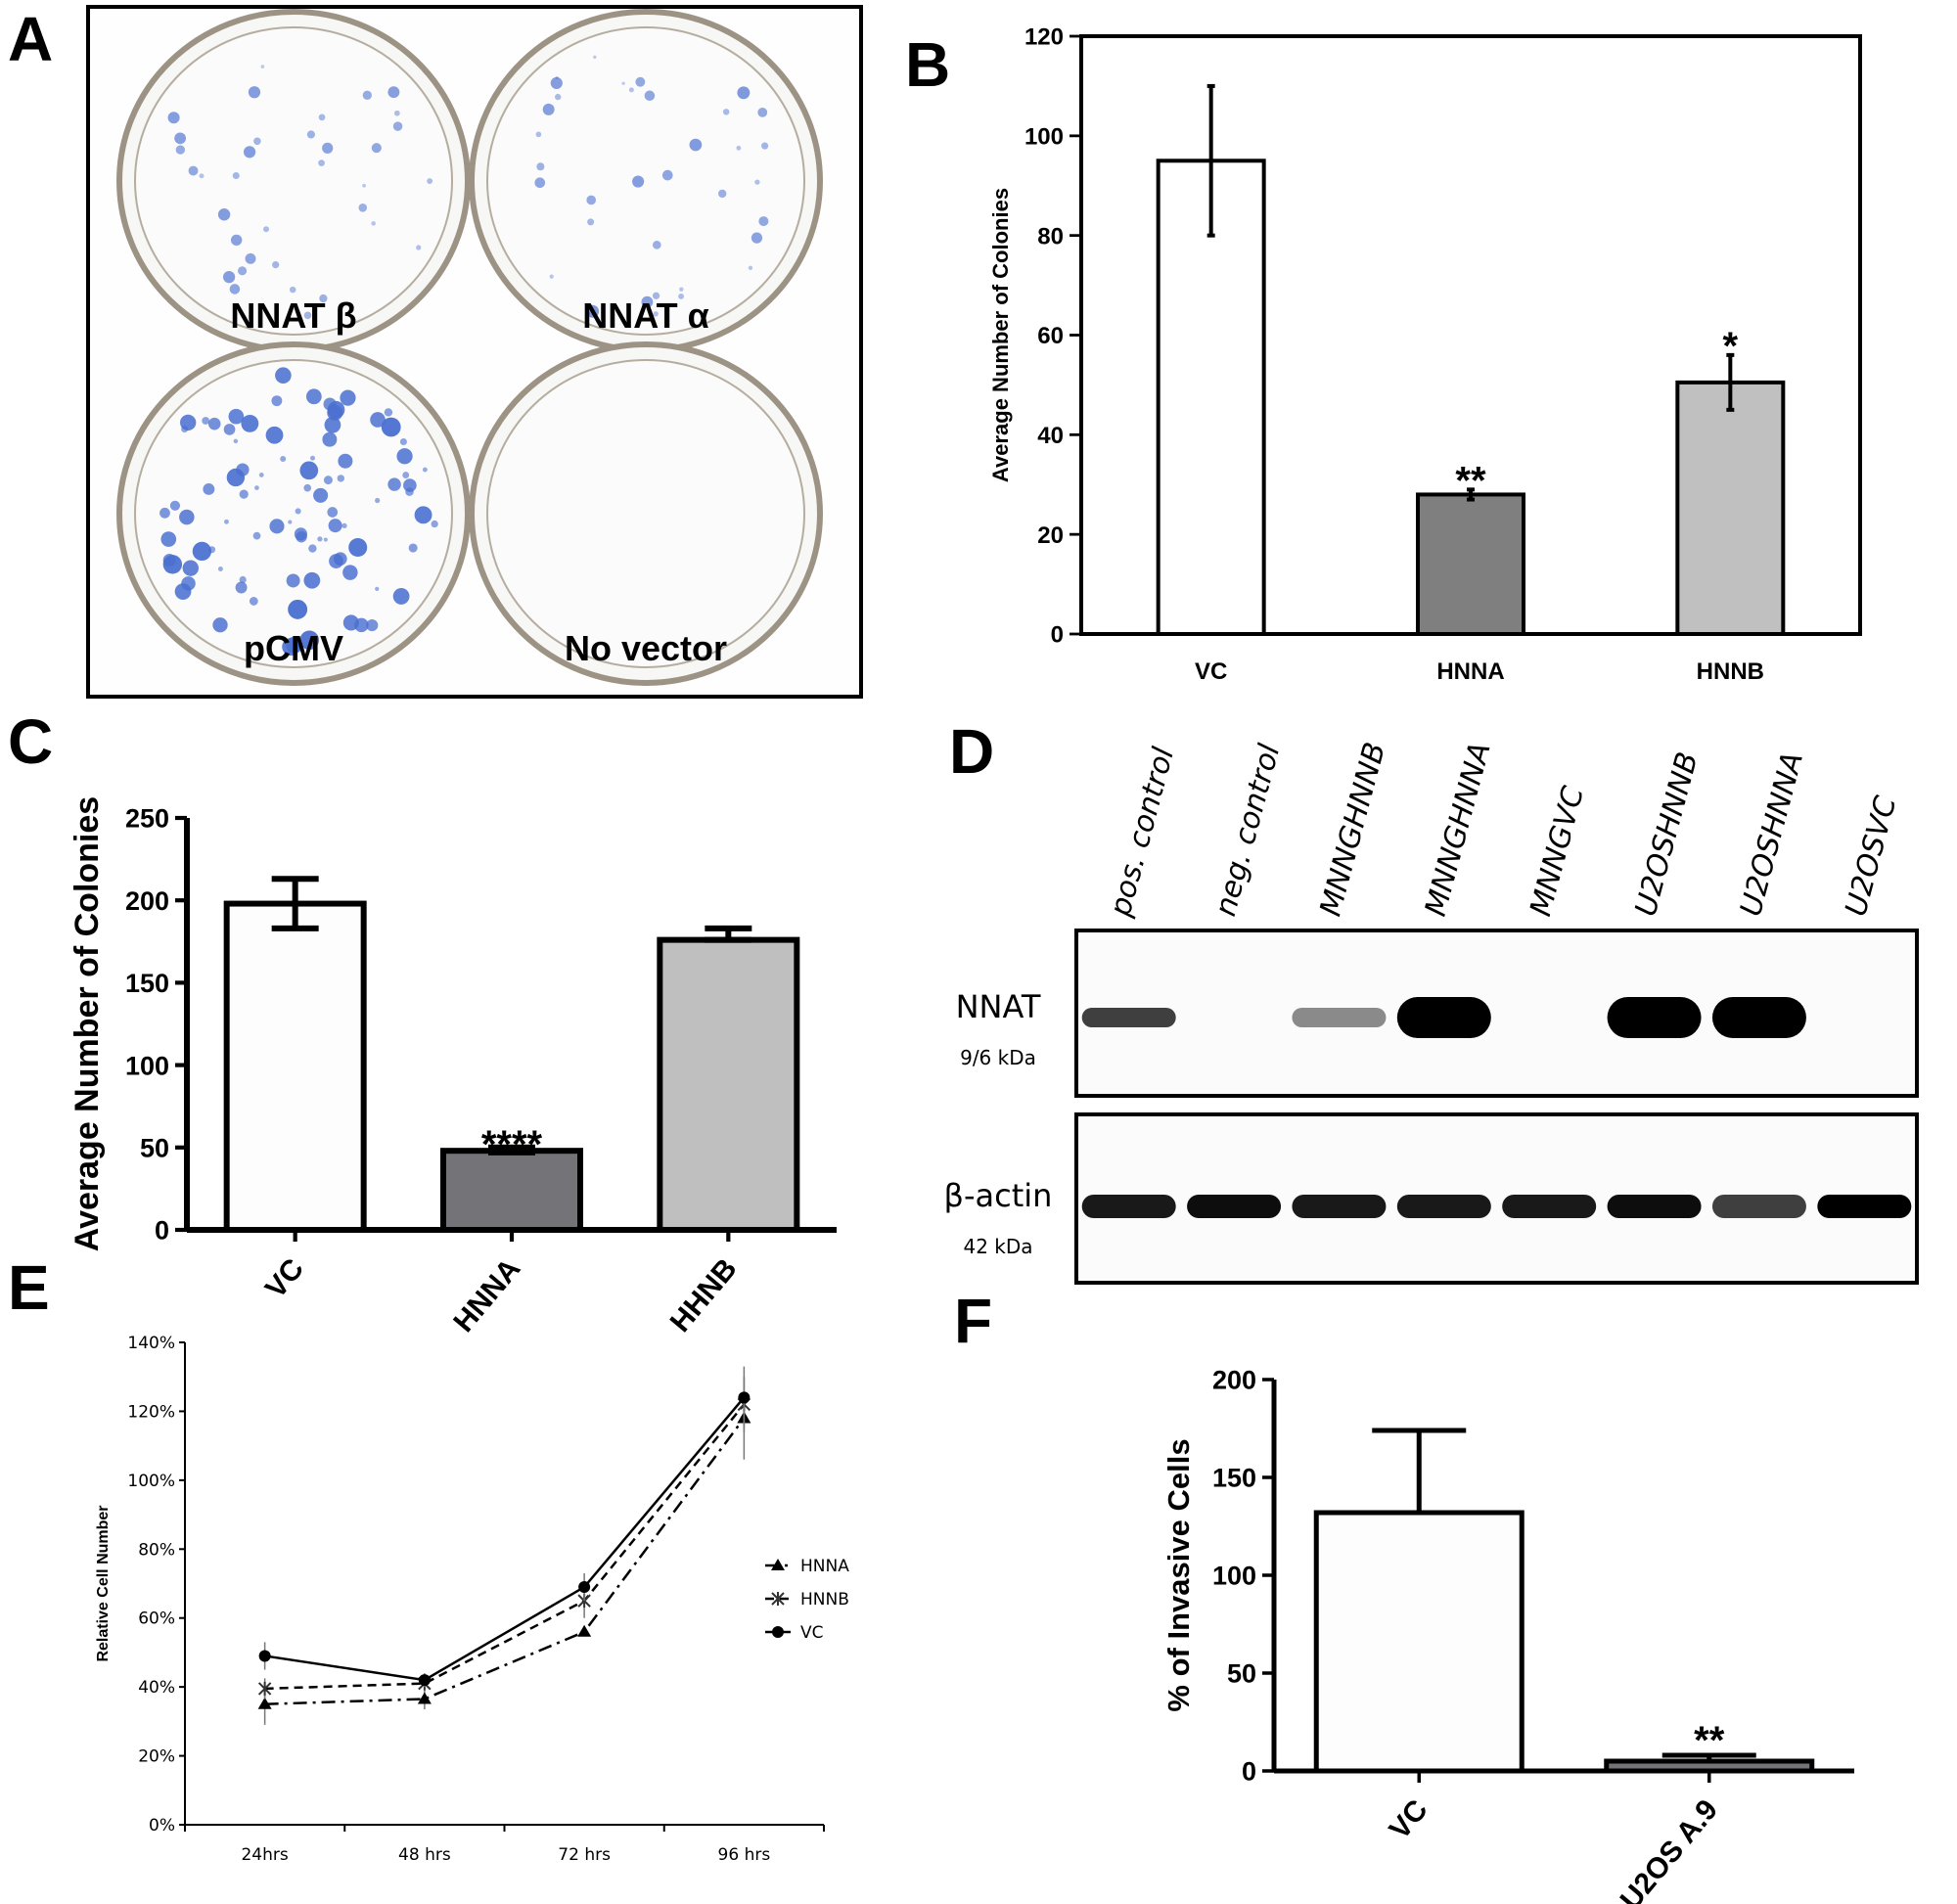 The width and height of the screenshot is (1957, 1904). I want to click on significance-label: ****, so click(512, 1144).